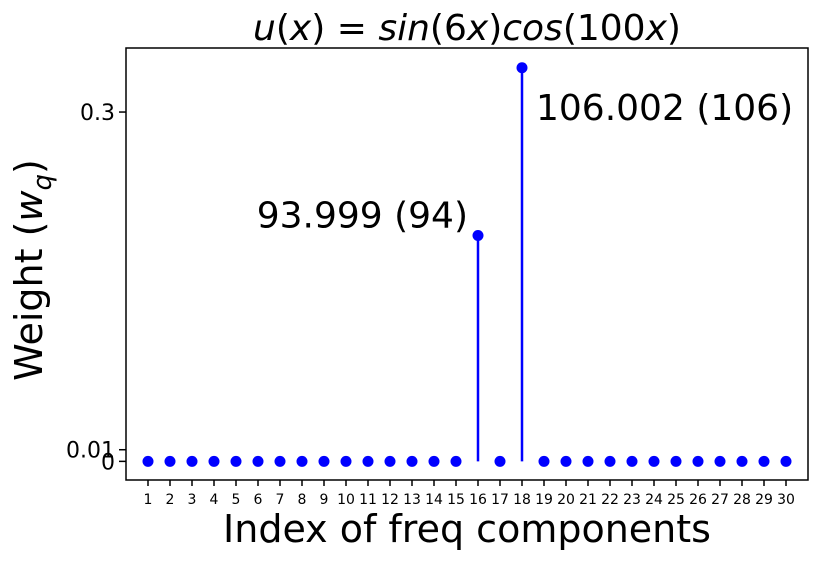 The width and height of the screenshot is (831, 562). Describe the element at coordinates (43, 182) in the screenshot. I see `y-label-subscript: q` at that location.